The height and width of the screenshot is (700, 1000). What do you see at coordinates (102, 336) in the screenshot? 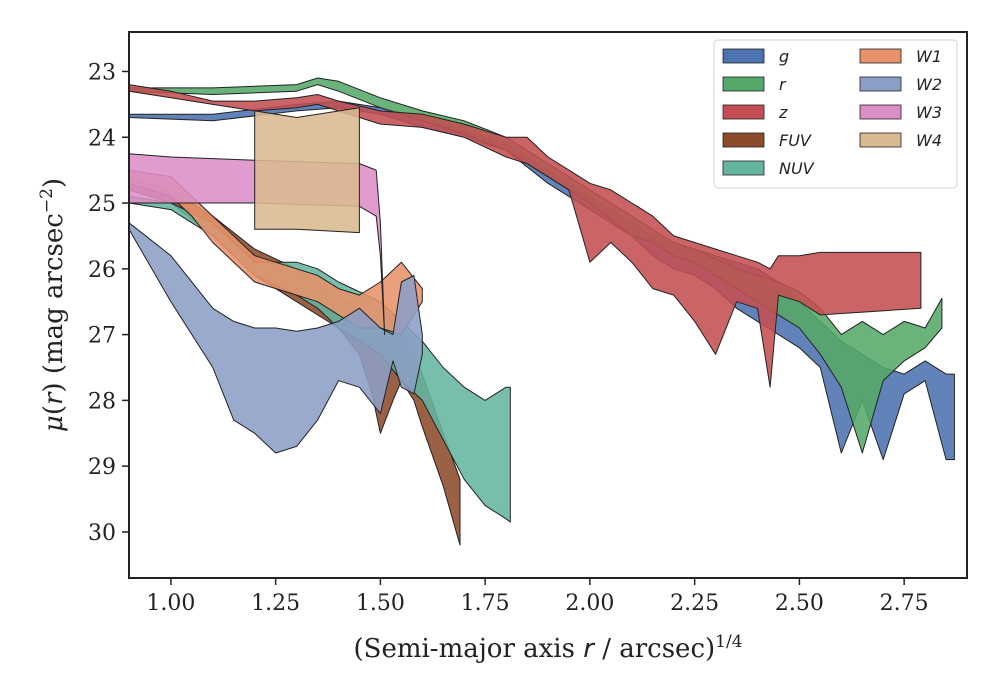
I see `y-tick-label: 27` at bounding box center [102, 336].